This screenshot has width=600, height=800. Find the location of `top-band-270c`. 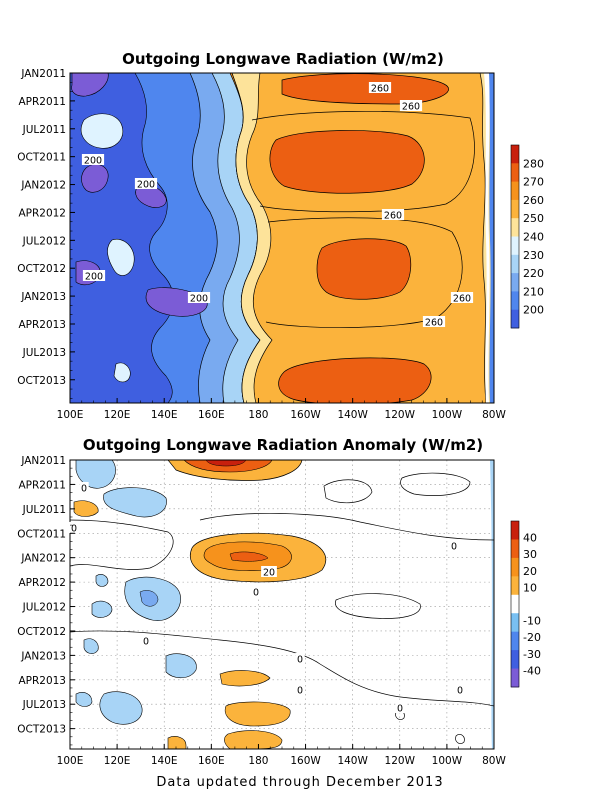

top-band-270c is located at coordinates (364, 269).